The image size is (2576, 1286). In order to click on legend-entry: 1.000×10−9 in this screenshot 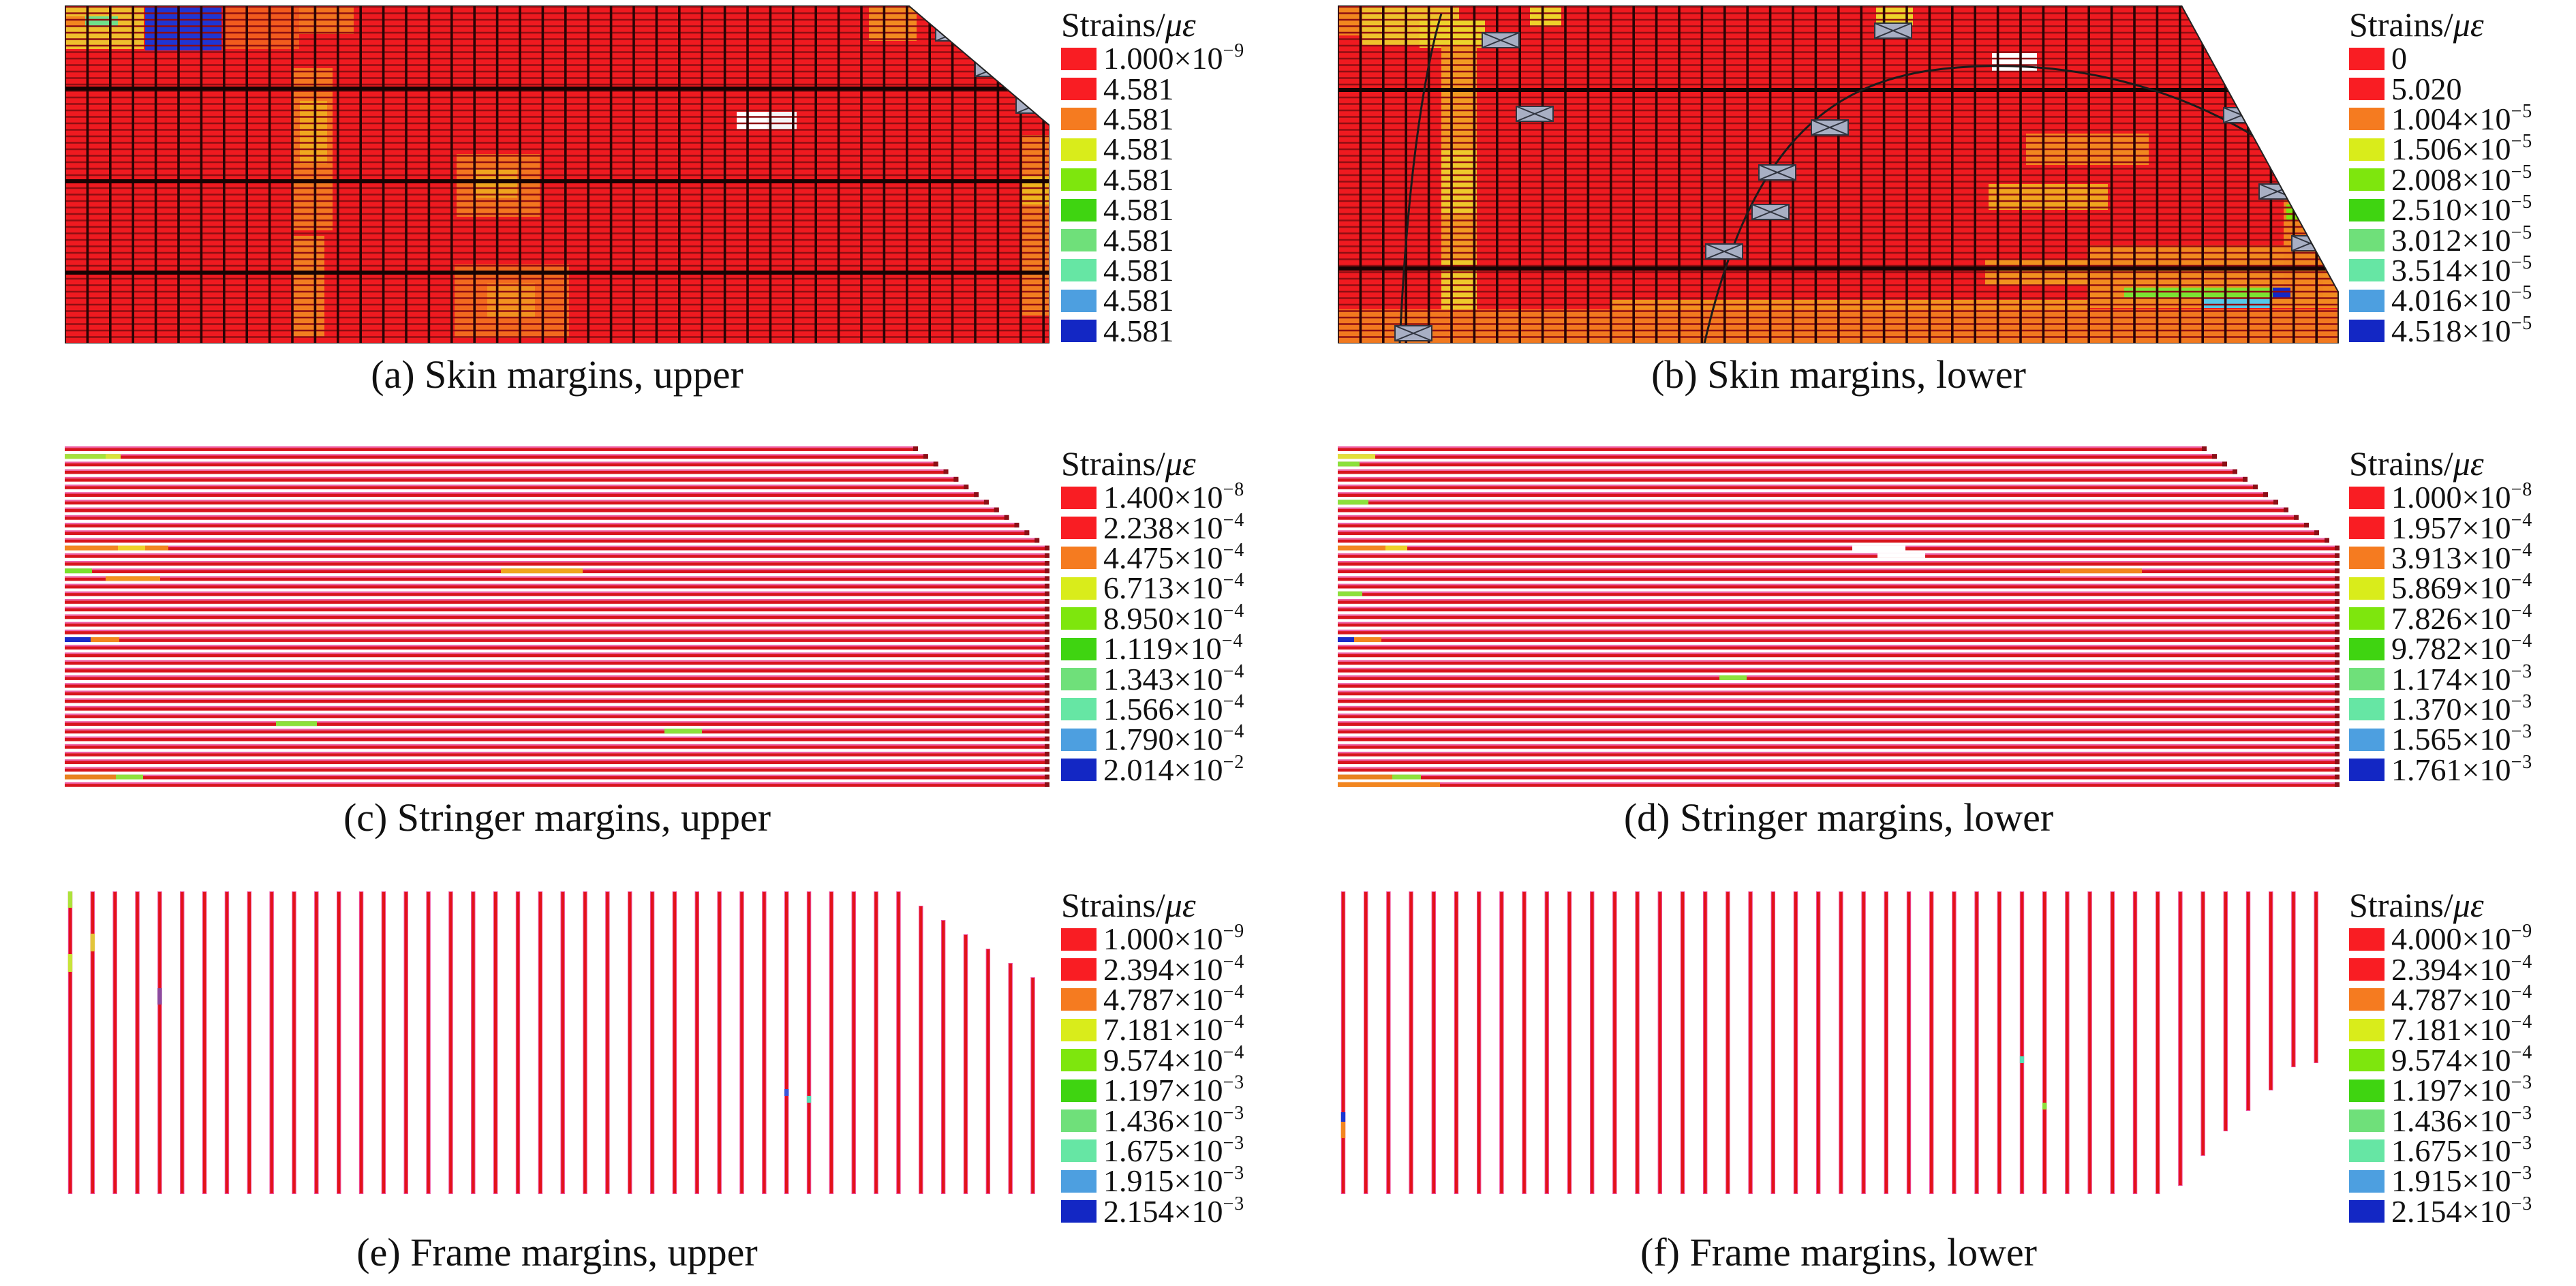, I will do `click(1173, 58)`.